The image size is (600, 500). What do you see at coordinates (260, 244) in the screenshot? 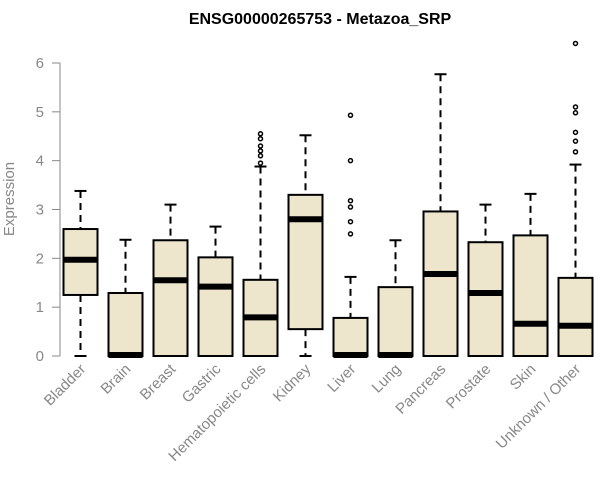
I see `box-hematopoietic-cells` at bounding box center [260, 244].